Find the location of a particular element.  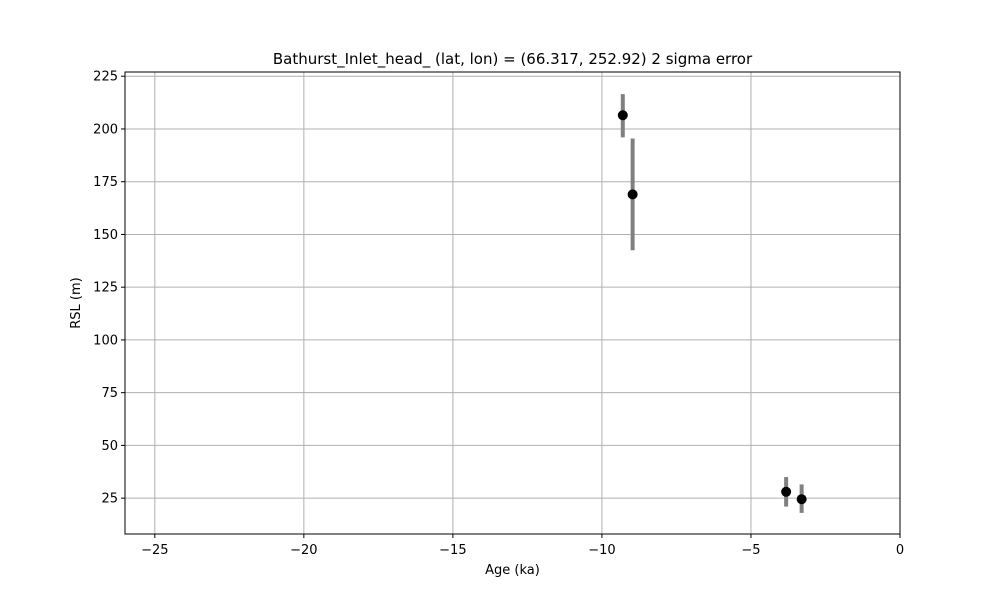

x-tick-label: −10 is located at coordinates (601, 550).